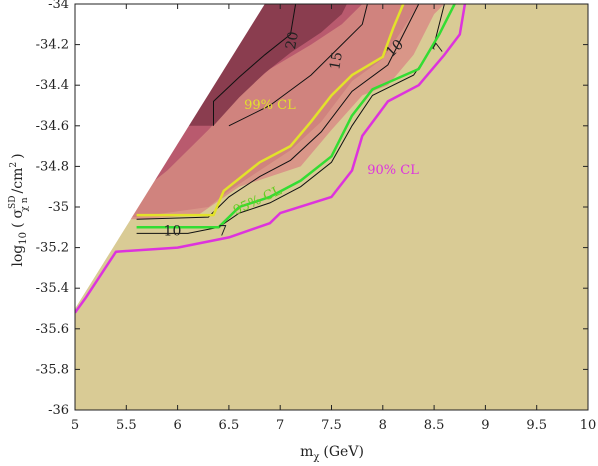 This screenshot has height=466, width=598. I want to click on y-tick-label: -34.4, so click(52, 85).